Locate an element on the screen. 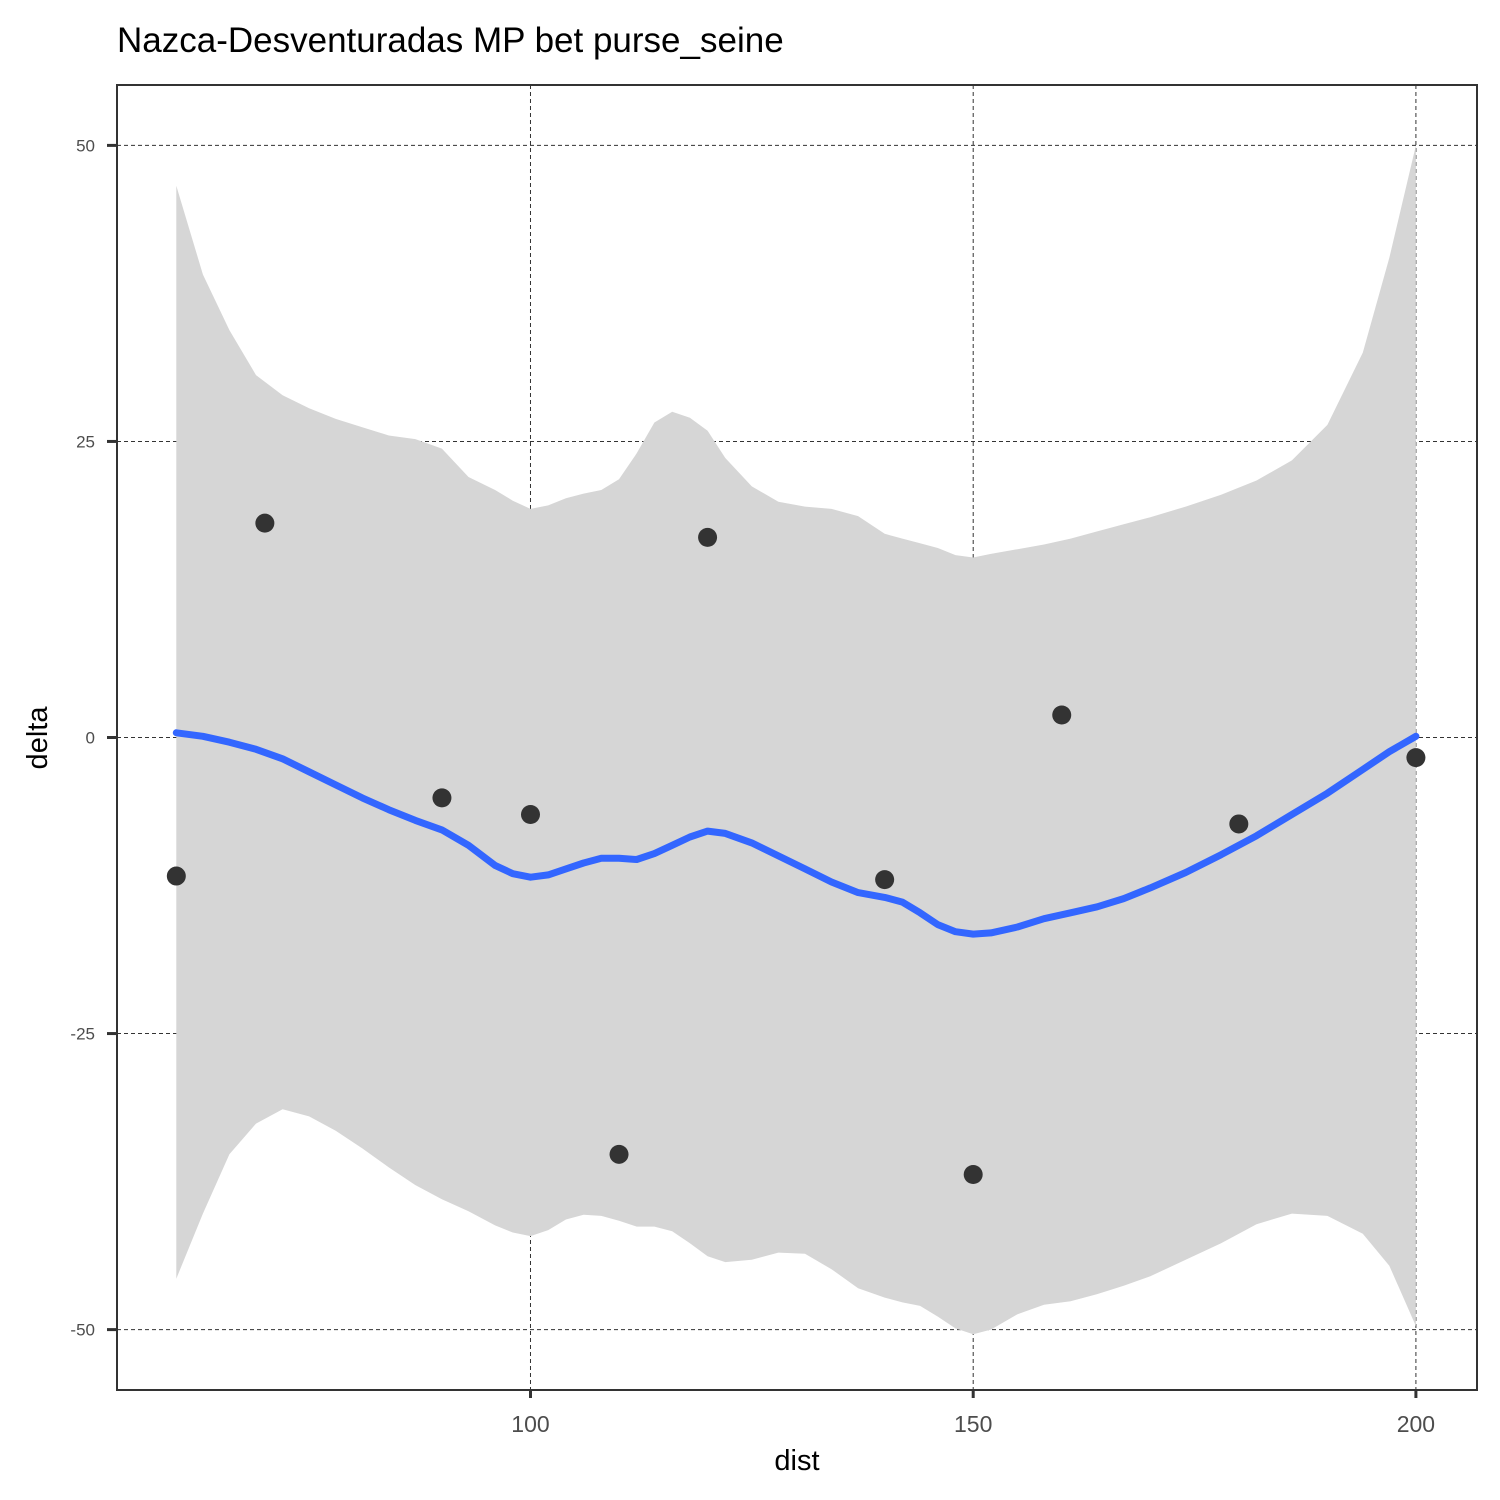 The image size is (1500, 1500). x-tick-label: 100 is located at coordinates (530, 1424).